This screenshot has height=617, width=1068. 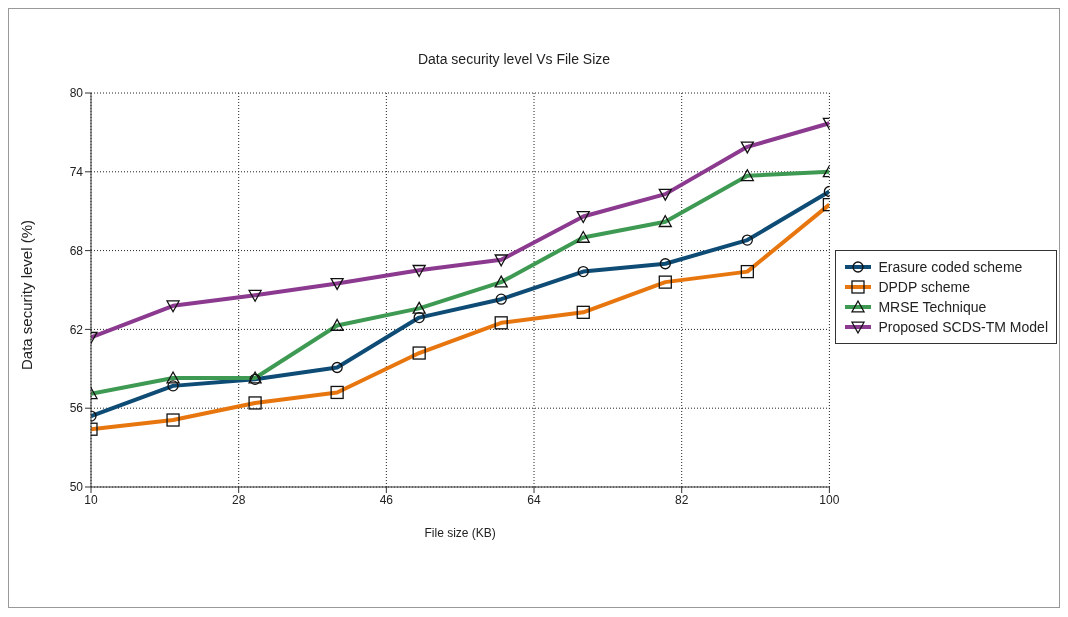 What do you see at coordinates (239, 499) in the screenshot?
I see `x-tick-label: 28` at bounding box center [239, 499].